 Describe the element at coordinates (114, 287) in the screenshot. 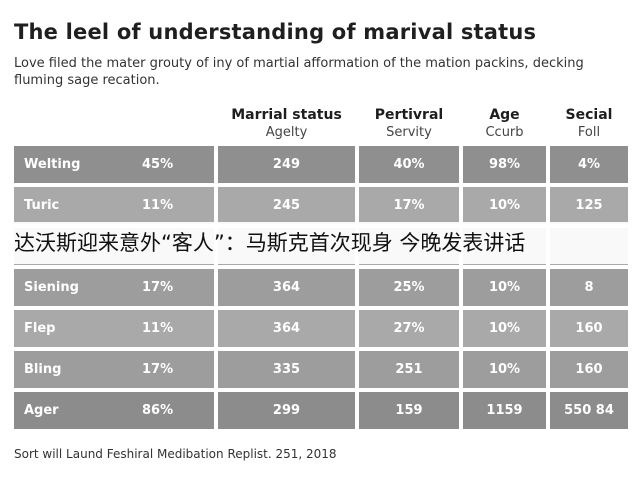

I see `row-label-cell: Siening 17%` at that location.